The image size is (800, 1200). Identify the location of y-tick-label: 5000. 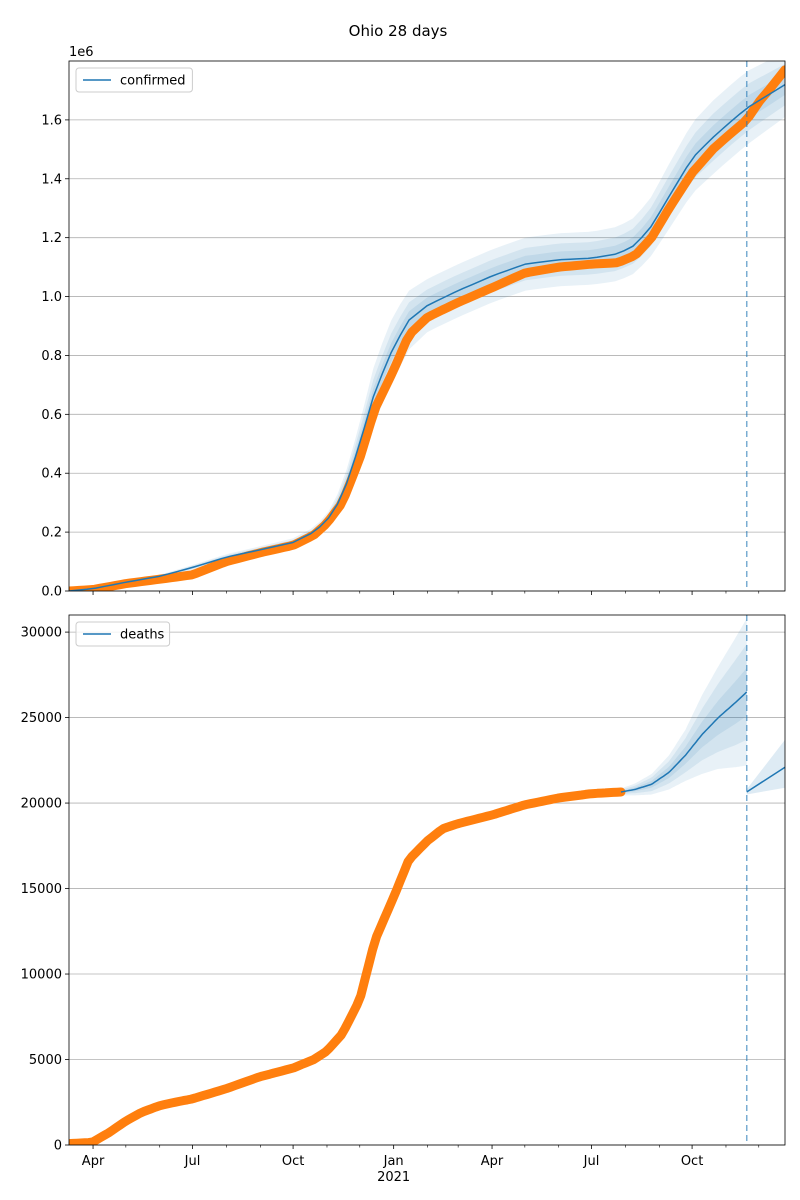
(45, 1060).